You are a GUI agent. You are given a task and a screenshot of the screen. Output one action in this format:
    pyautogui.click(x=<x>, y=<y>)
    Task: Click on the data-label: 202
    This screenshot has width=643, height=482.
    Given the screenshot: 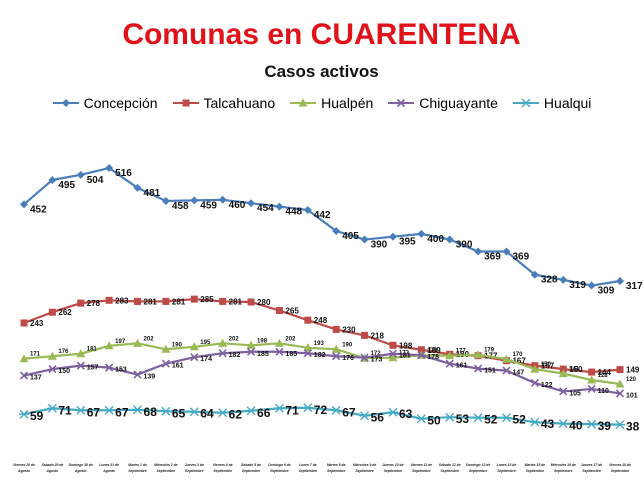 What is the action you would take?
    pyautogui.click(x=234, y=339)
    